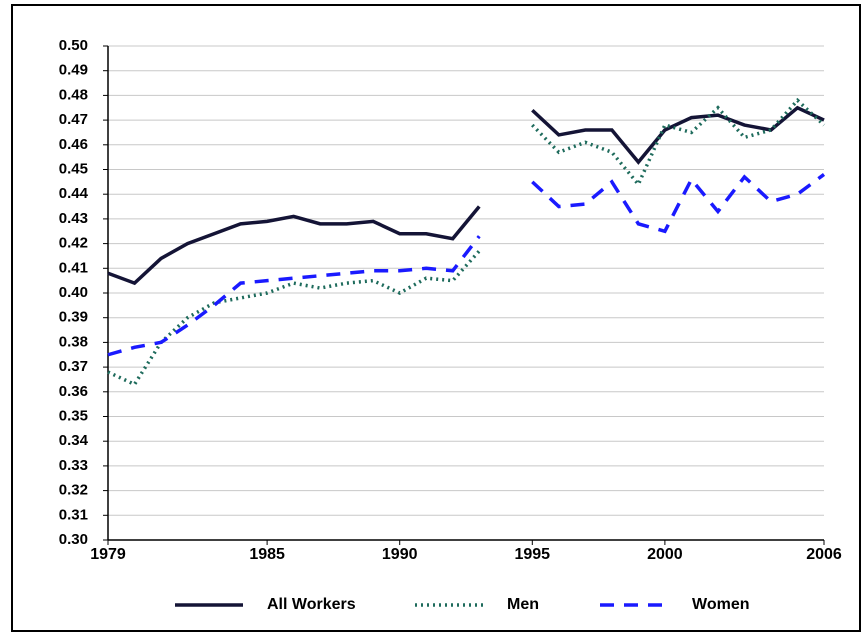 The width and height of the screenshot is (863, 634). I want to click on y-tick-label: 0.45, so click(73, 168).